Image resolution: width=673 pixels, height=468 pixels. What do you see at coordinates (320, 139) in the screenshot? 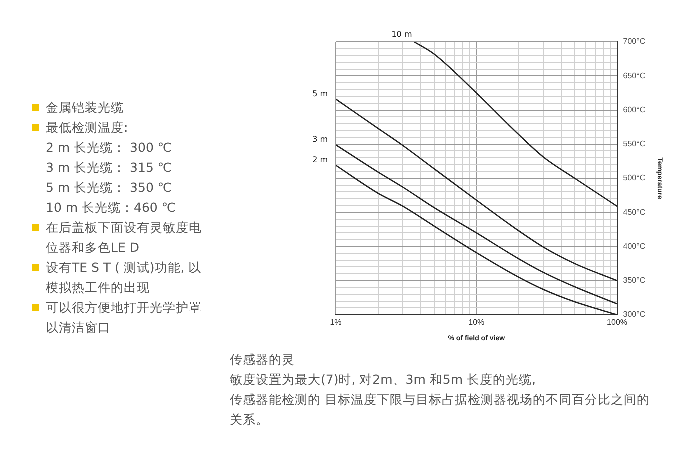
I see `series-label: 3 m` at bounding box center [320, 139].